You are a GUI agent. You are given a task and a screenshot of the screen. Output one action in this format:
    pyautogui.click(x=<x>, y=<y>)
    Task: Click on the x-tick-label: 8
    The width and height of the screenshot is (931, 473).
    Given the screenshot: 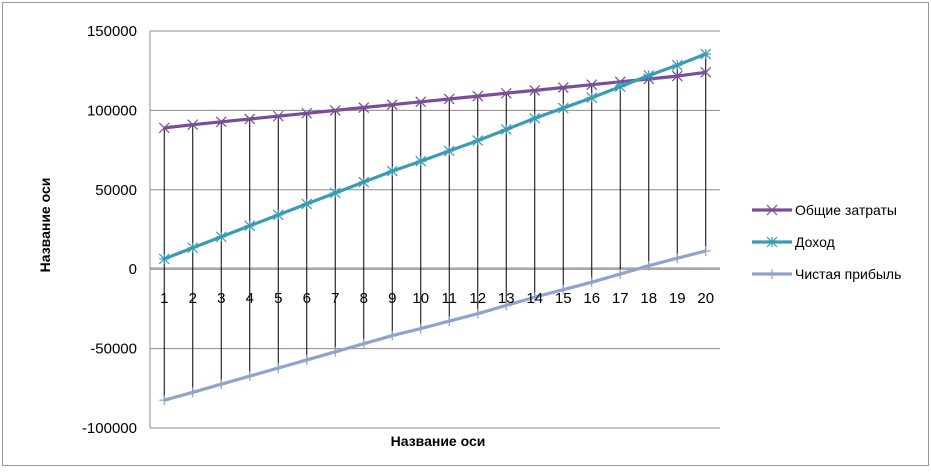 What is the action you would take?
    pyautogui.click(x=364, y=298)
    